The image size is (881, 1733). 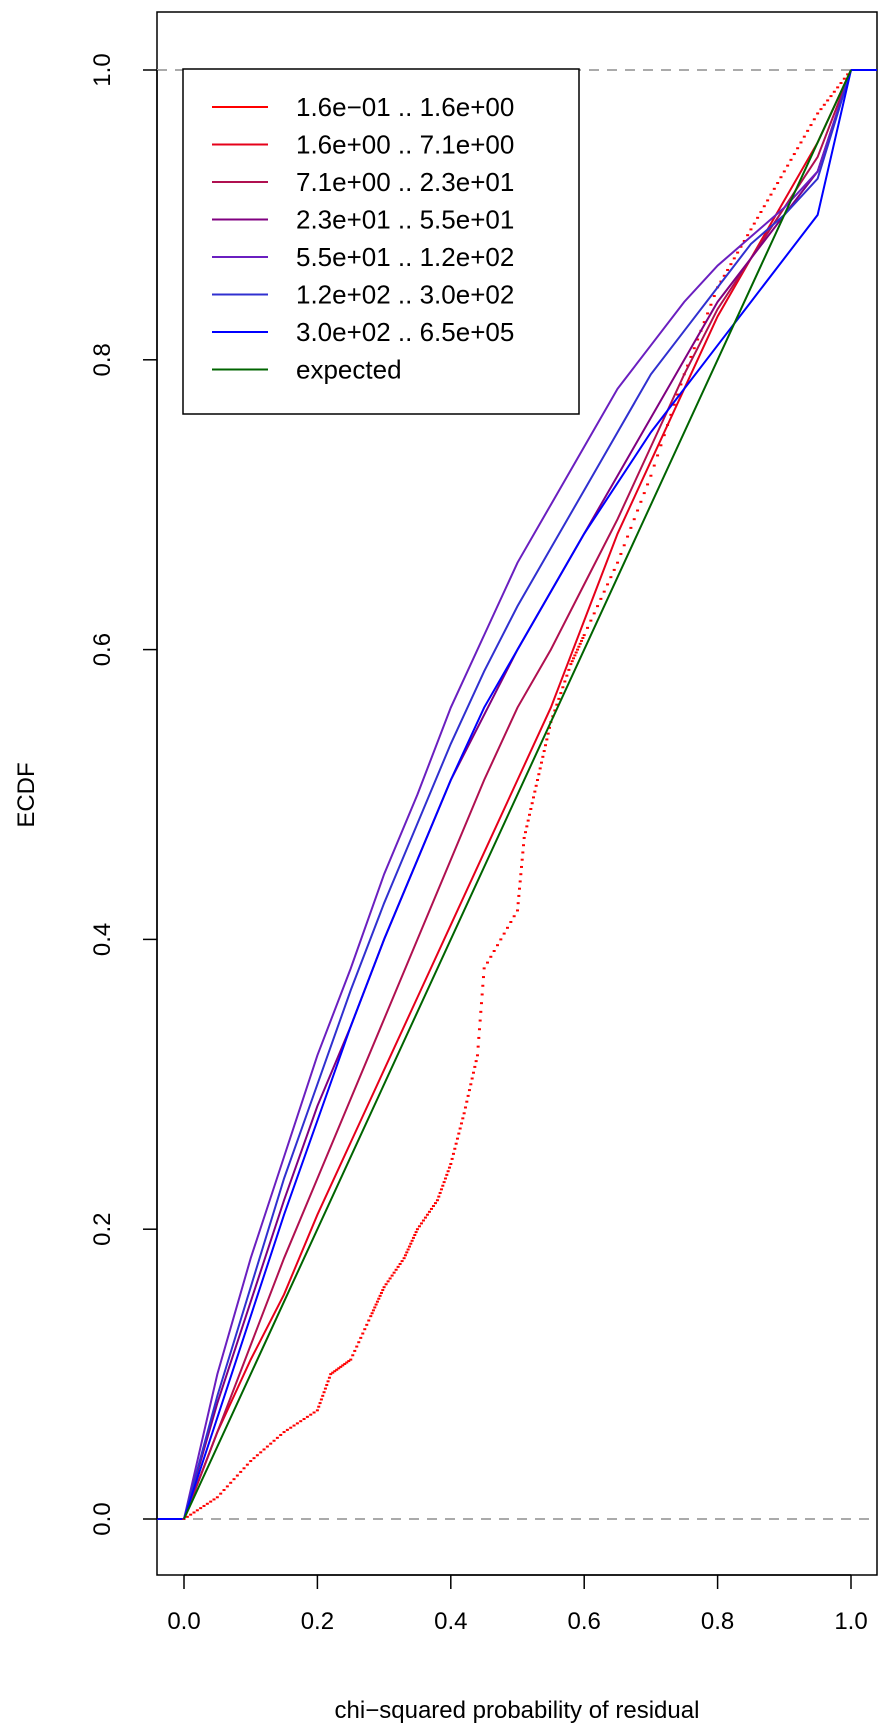 I want to click on y-tick-label: 0.2, so click(x=102, y=1229).